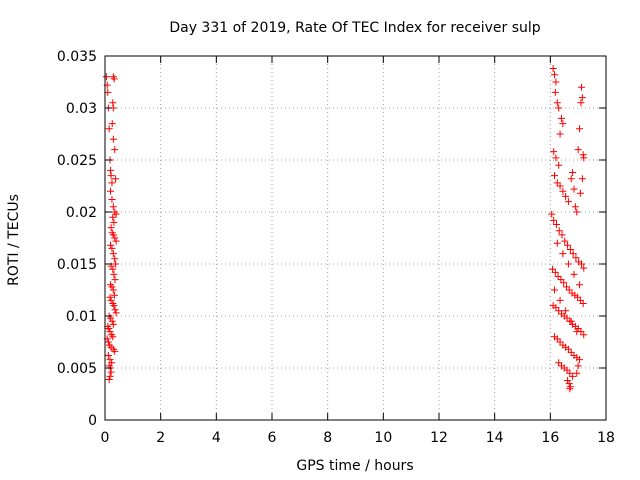 The width and height of the screenshot is (640, 480). I want to click on x-tick-label: 8, so click(327, 438).